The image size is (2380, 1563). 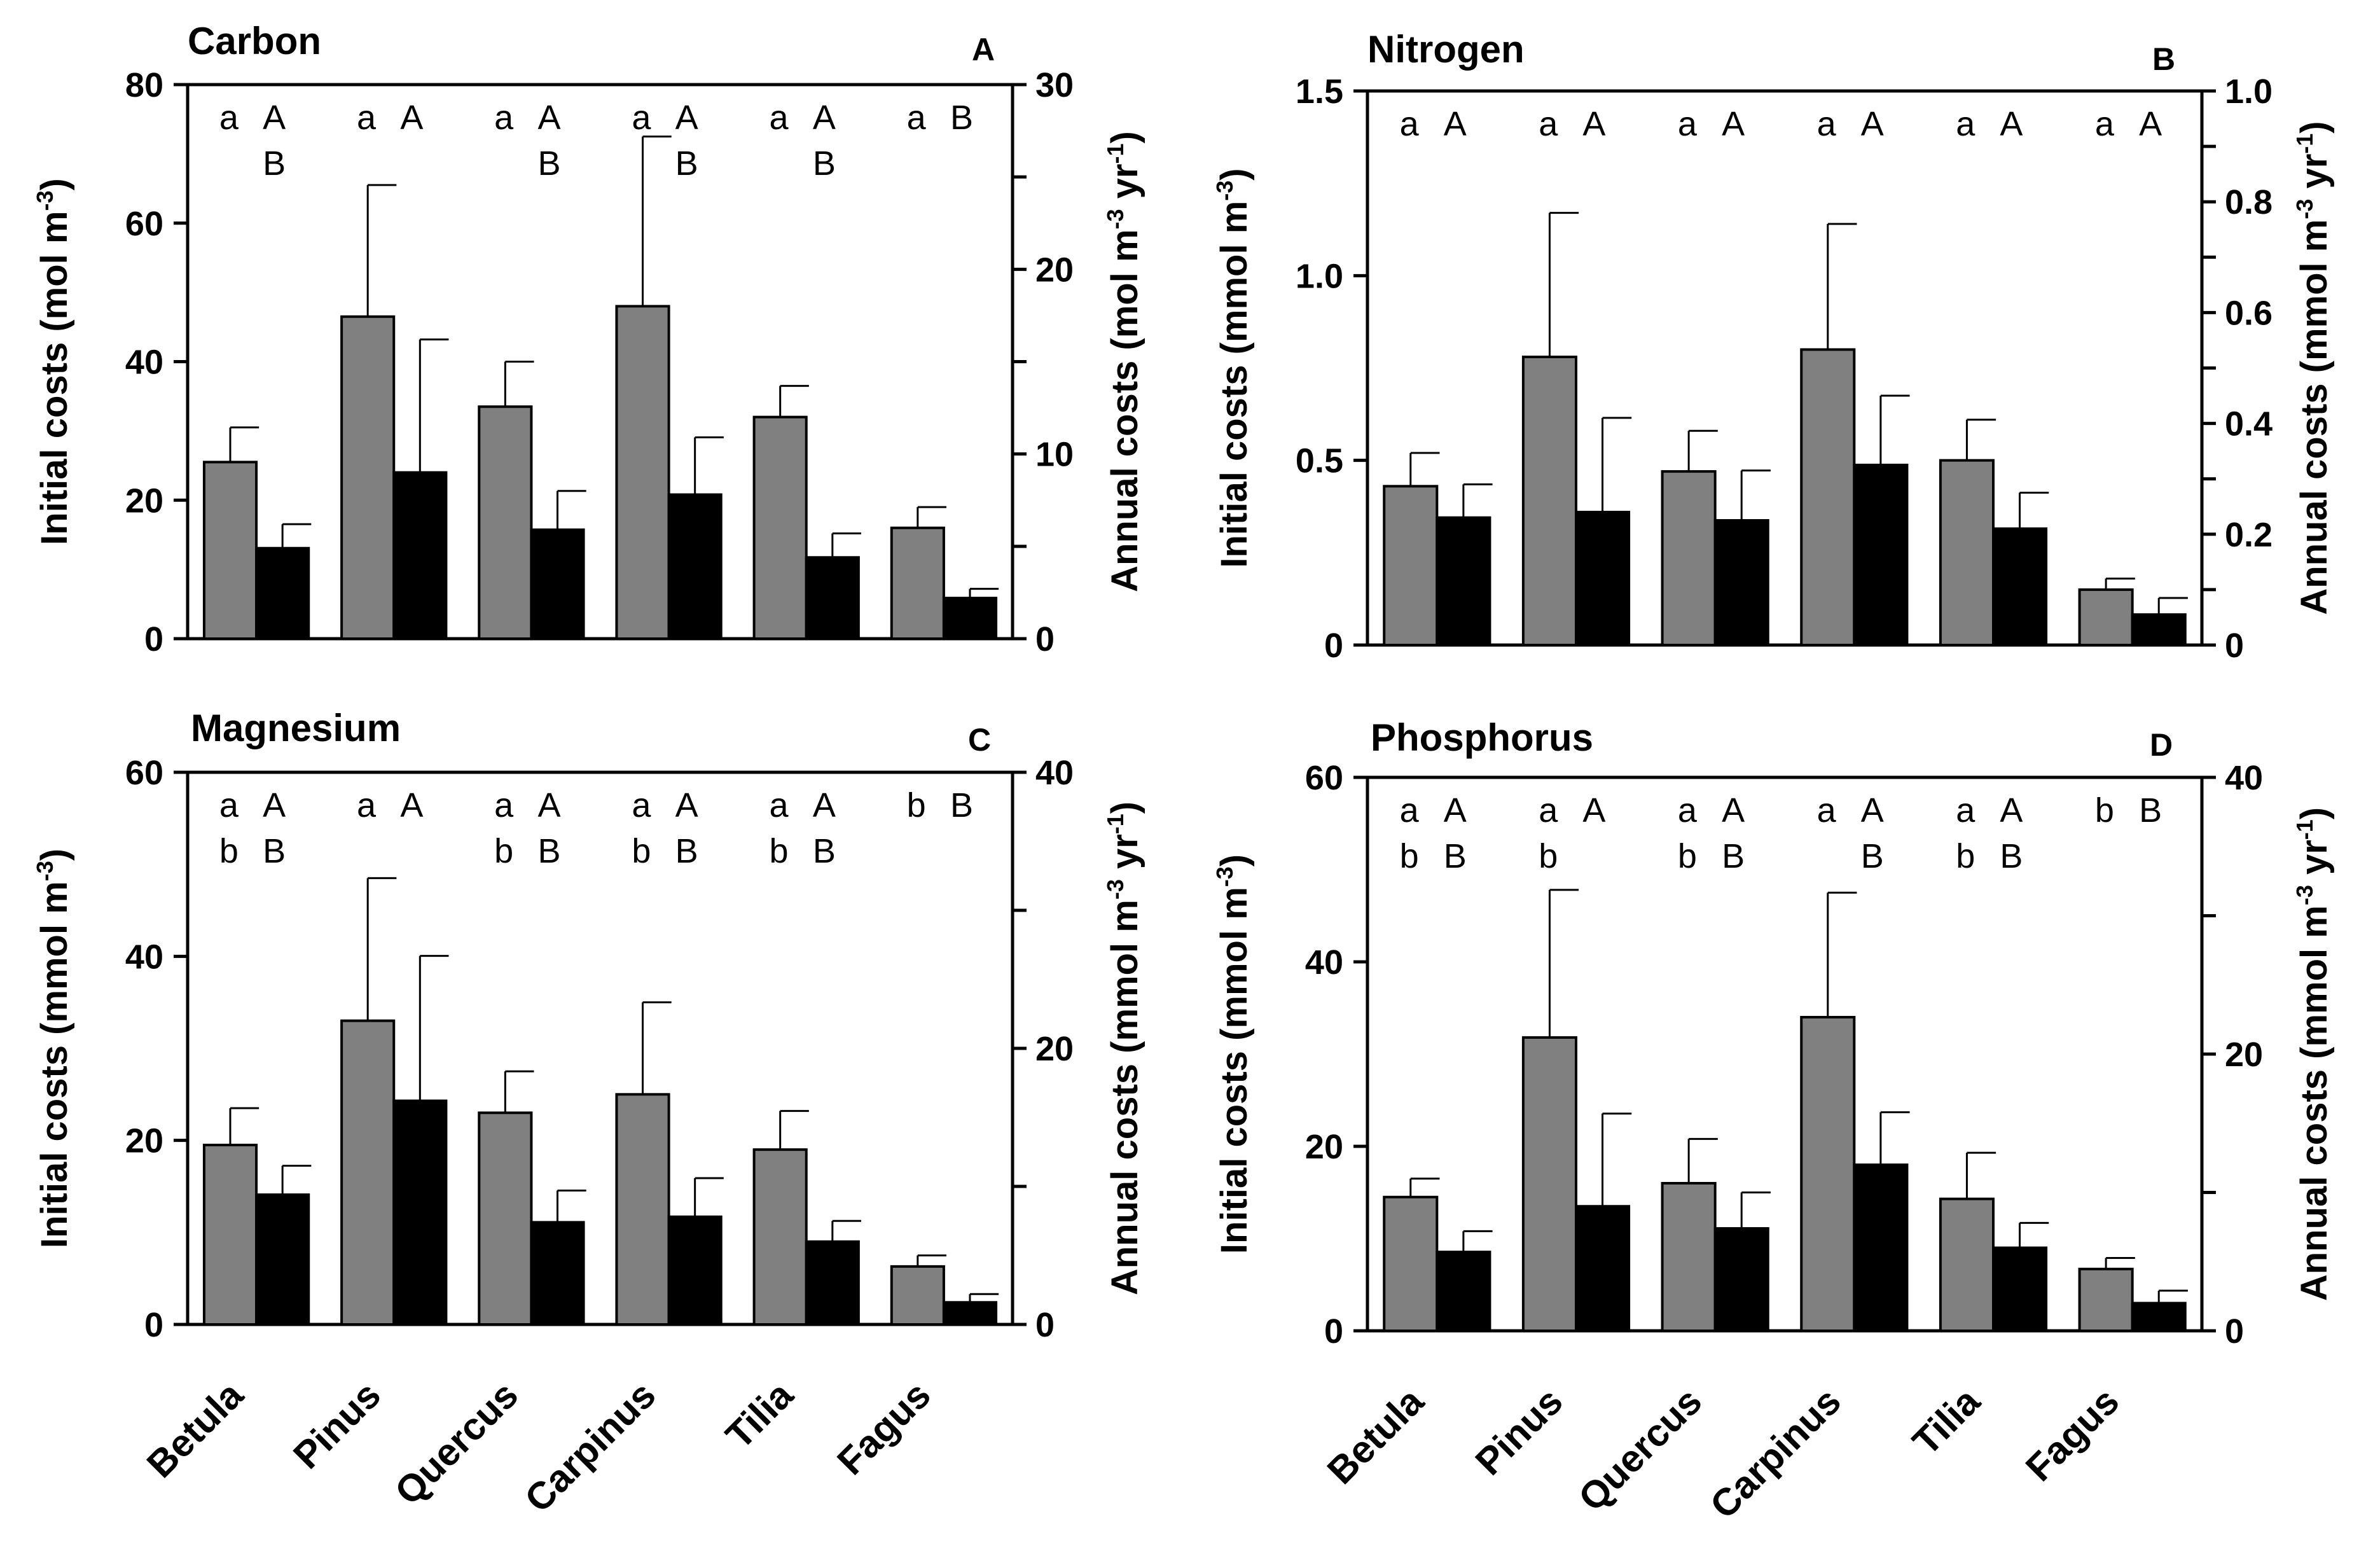 I want to click on left-tick-label: 60, so click(x=1324, y=778).